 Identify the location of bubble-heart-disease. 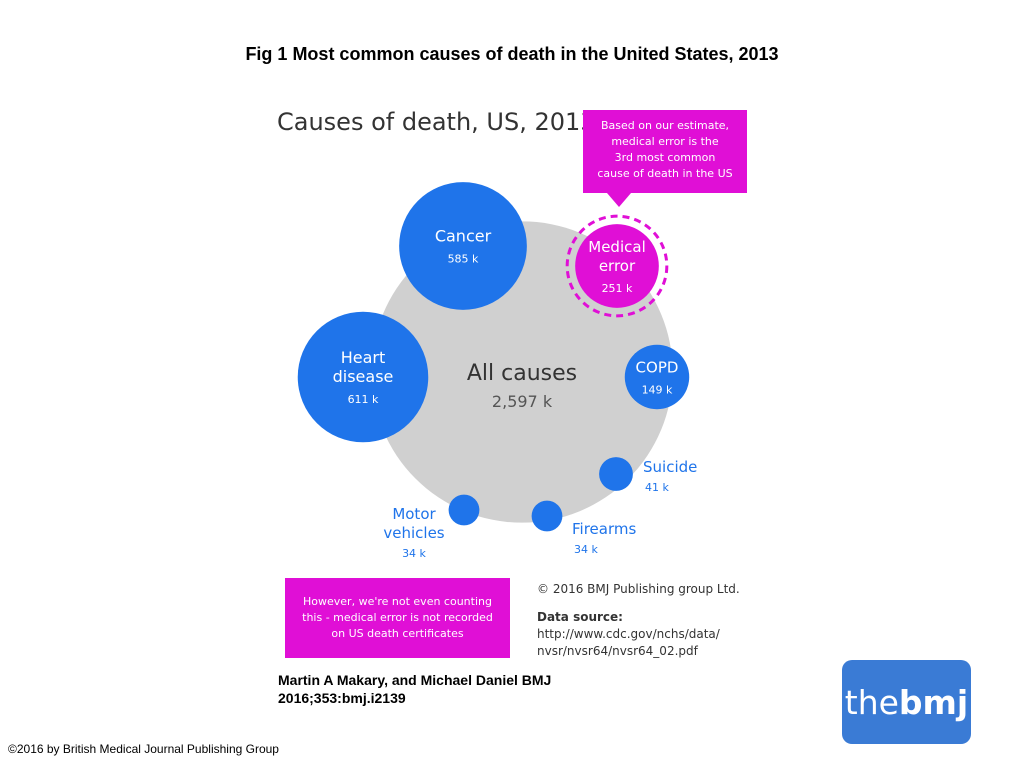
(363, 377).